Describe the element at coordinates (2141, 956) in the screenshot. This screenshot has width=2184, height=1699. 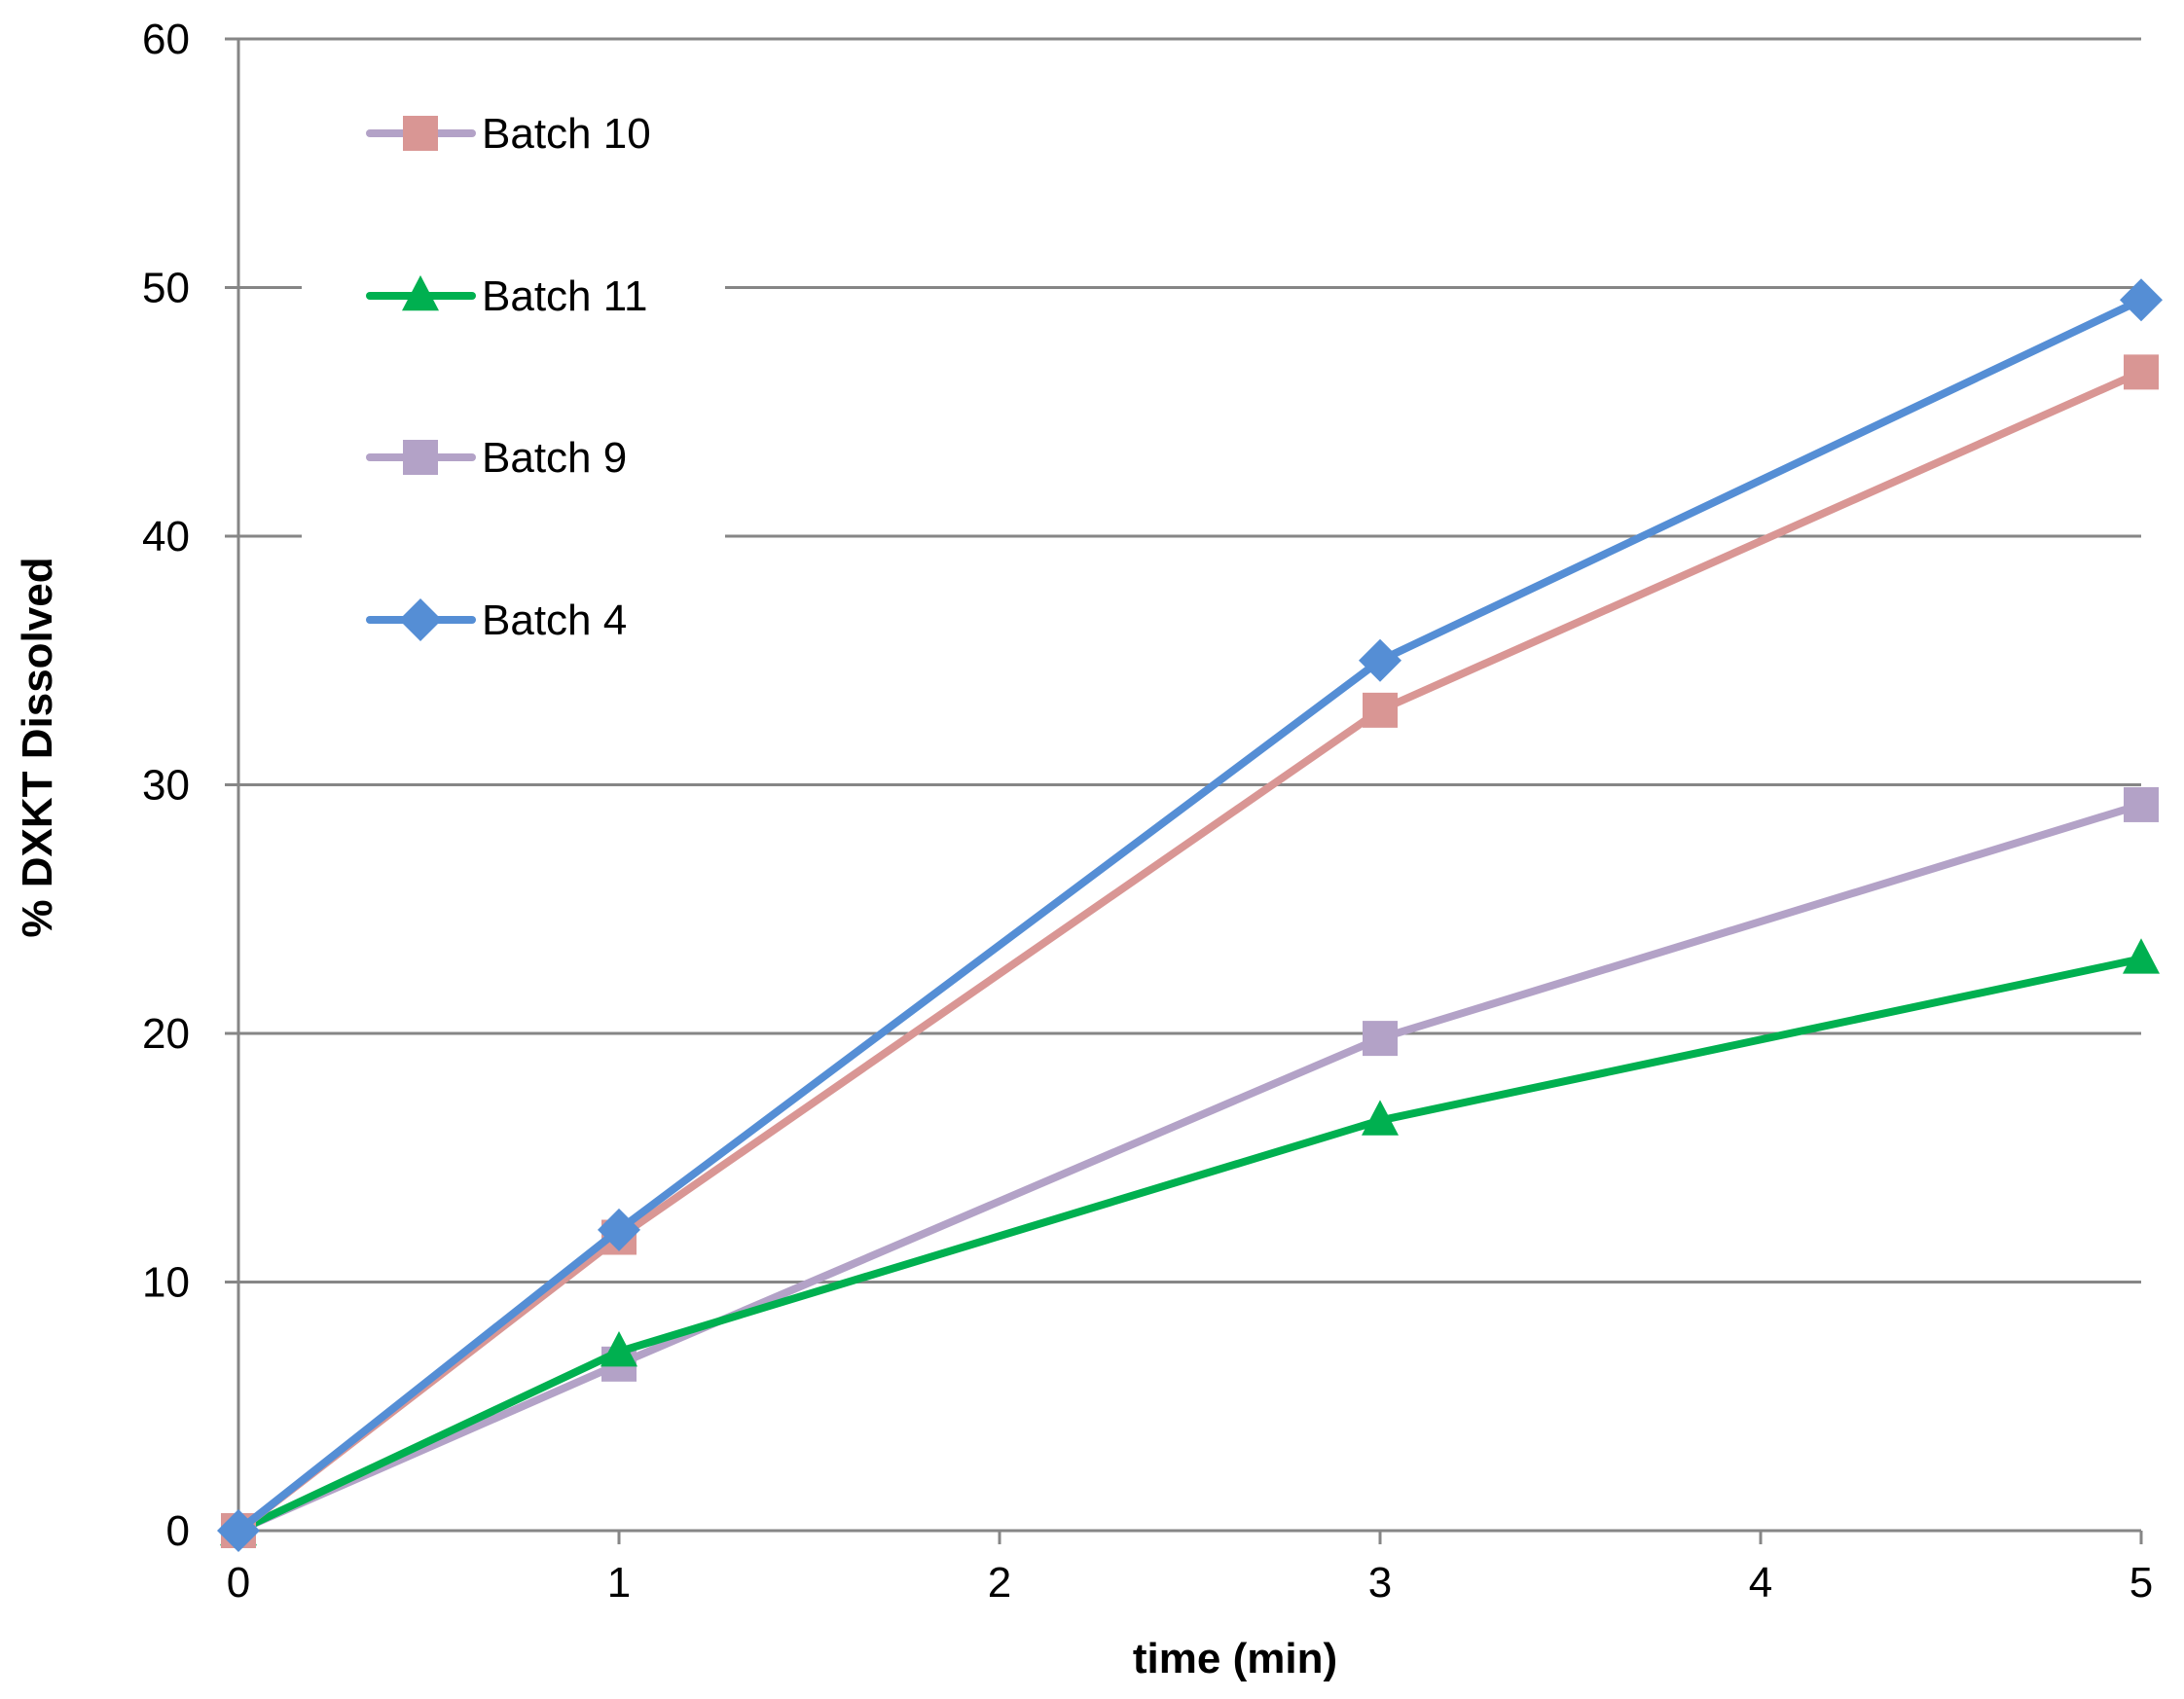
I see `data-point-batch-11-x5` at that location.